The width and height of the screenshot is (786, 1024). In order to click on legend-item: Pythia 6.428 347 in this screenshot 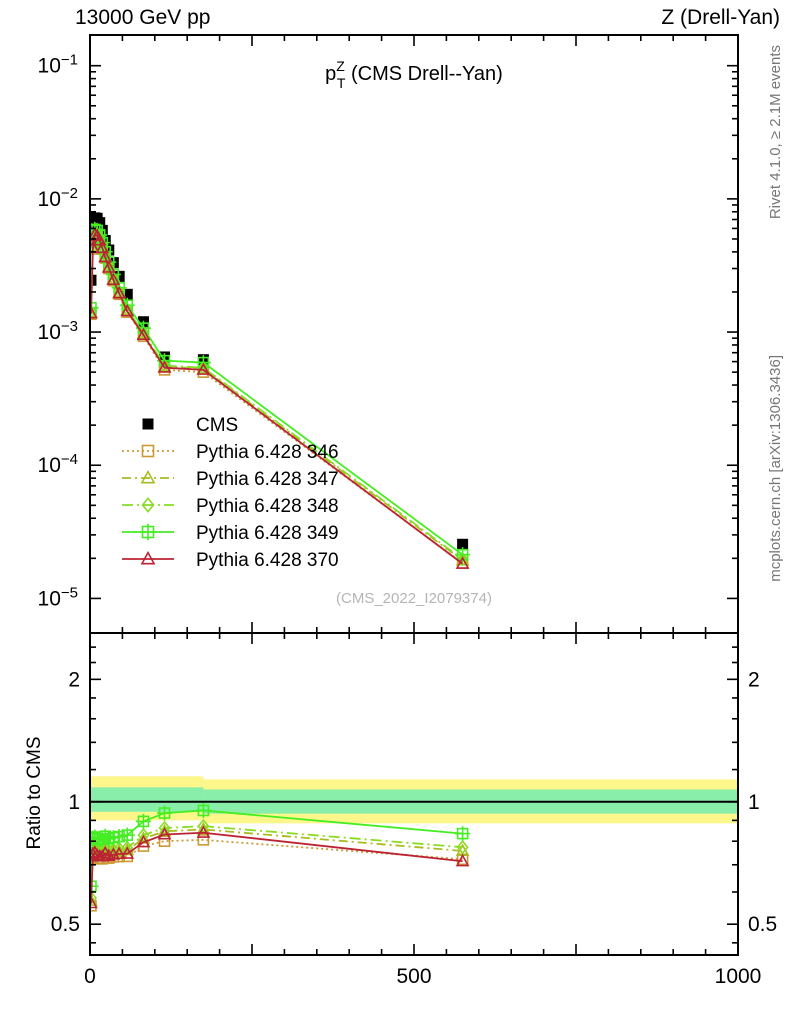, I will do `click(230, 479)`.